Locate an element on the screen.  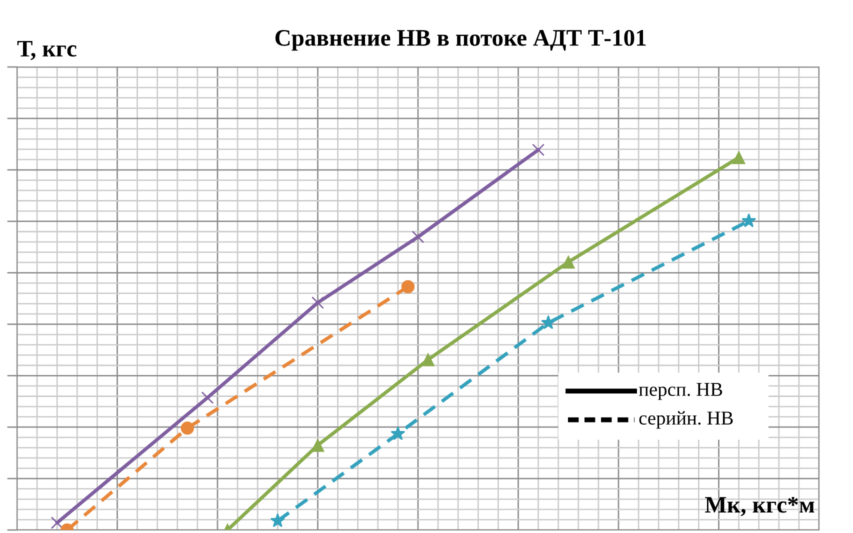
x-axis-title: Мк, кгс*м is located at coordinates (759, 506).